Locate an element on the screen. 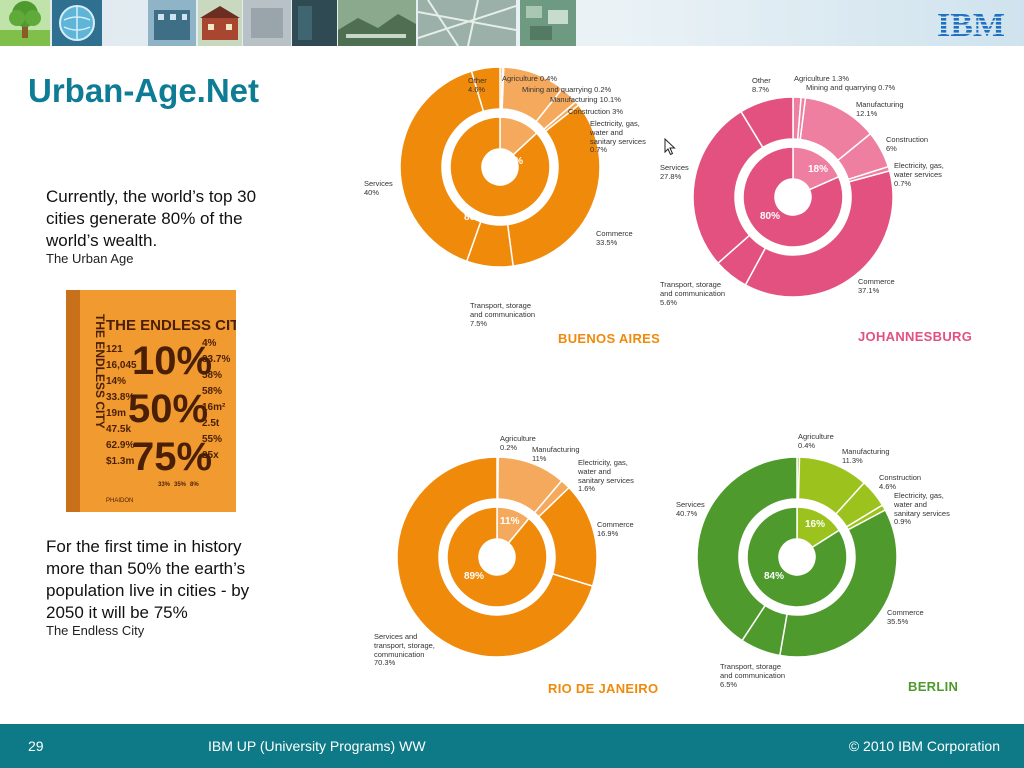 The image size is (1024, 768). book-side-number: $1.3m is located at coordinates (120, 461).